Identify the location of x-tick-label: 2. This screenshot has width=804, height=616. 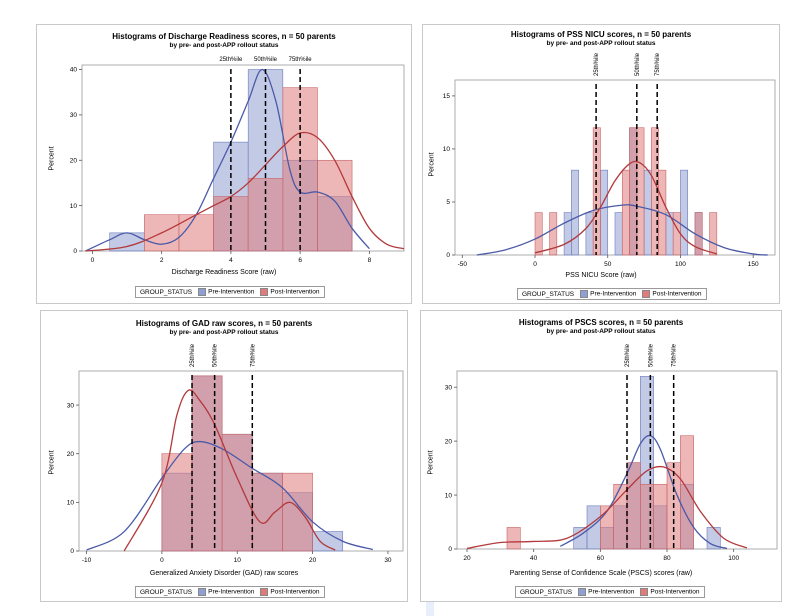
(162, 260).